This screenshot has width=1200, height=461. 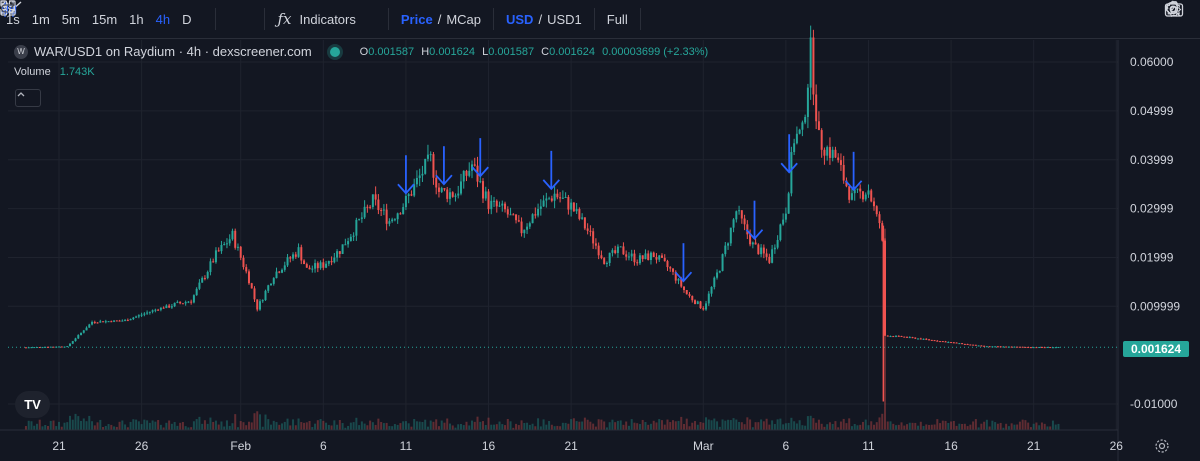 I want to click on interval-4h: 4h, so click(x=163, y=19).